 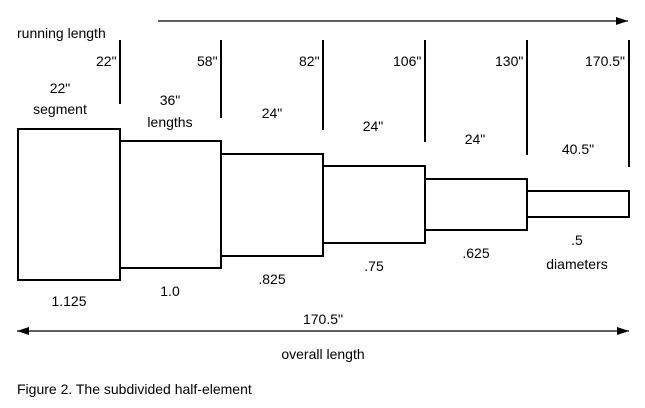 I want to click on running-mark-130: 130", so click(x=509, y=61).